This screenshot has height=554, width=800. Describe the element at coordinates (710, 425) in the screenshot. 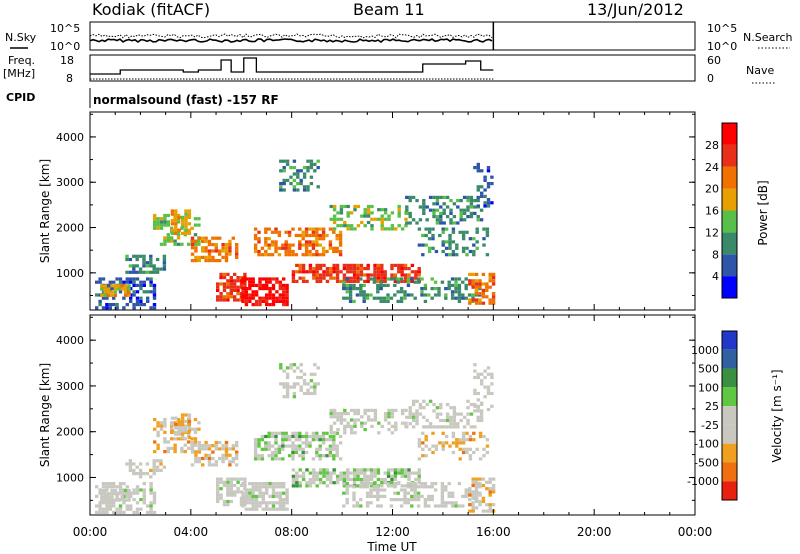

I see `velocity-colorbar-tick: -25` at that location.